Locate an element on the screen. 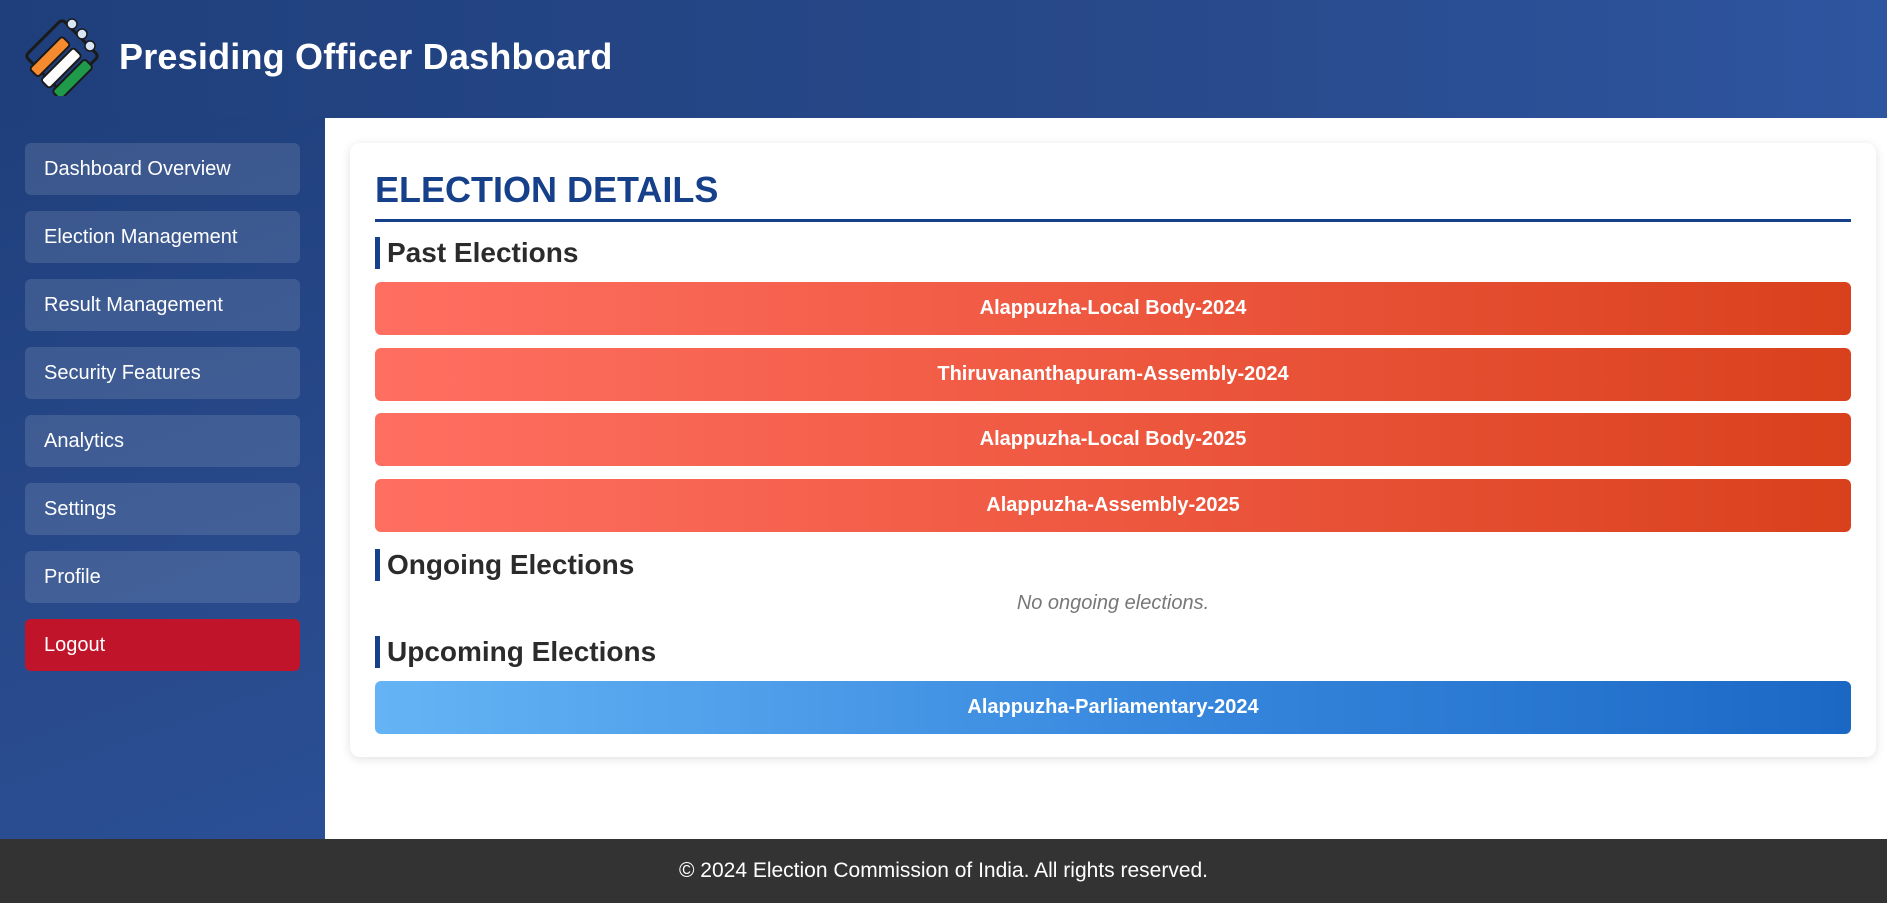 The width and height of the screenshot is (1887, 903). no-ongoing-elections-message: No ongoing elections. is located at coordinates (1113, 603).